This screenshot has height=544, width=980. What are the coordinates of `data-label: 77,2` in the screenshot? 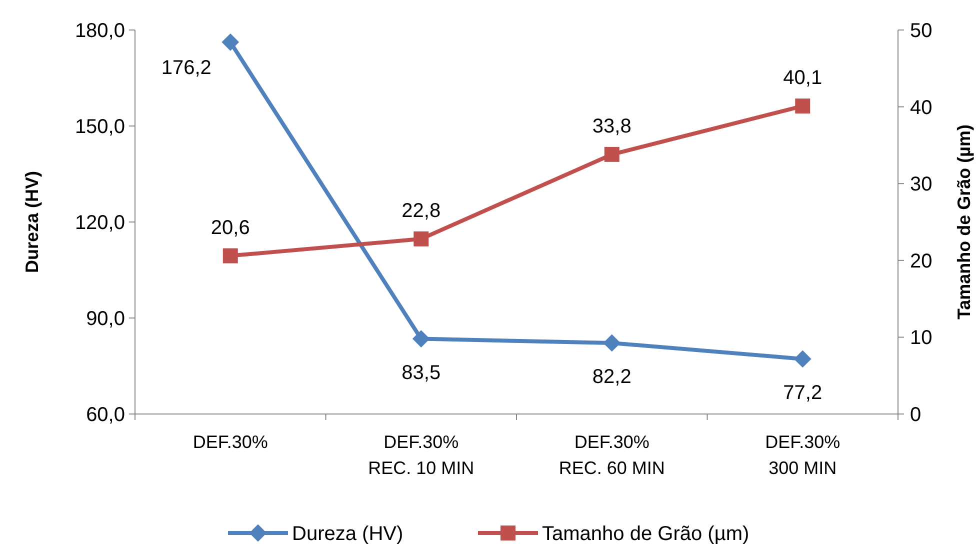 It's located at (802, 393).